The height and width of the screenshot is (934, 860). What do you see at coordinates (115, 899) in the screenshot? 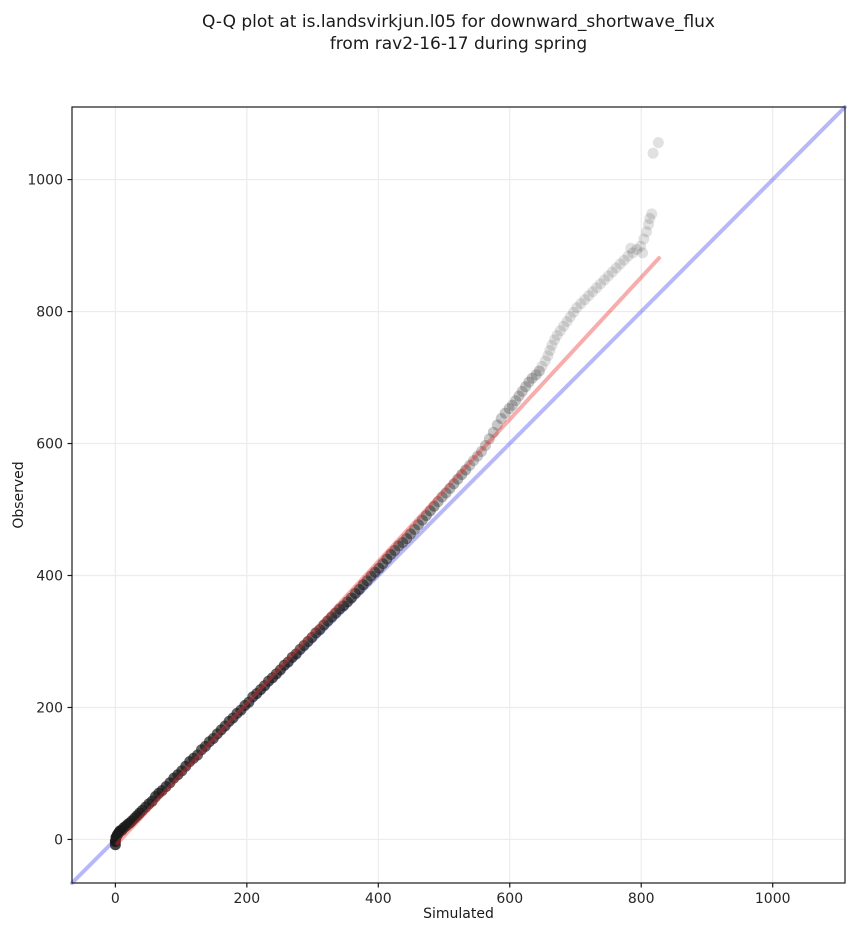
I see `x-tick-label: 0` at bounding box center [115, 899].